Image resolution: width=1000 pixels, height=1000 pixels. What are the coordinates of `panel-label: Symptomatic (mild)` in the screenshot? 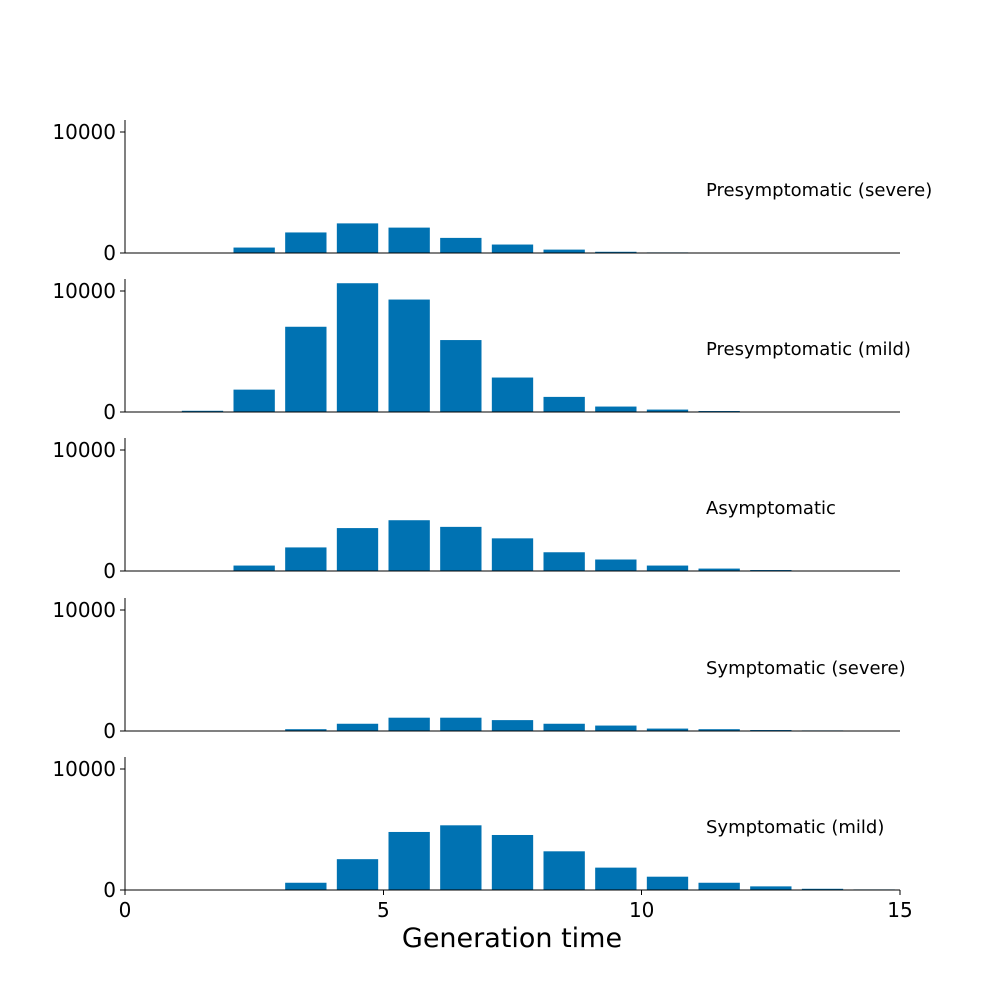 It's located at (795, 827).